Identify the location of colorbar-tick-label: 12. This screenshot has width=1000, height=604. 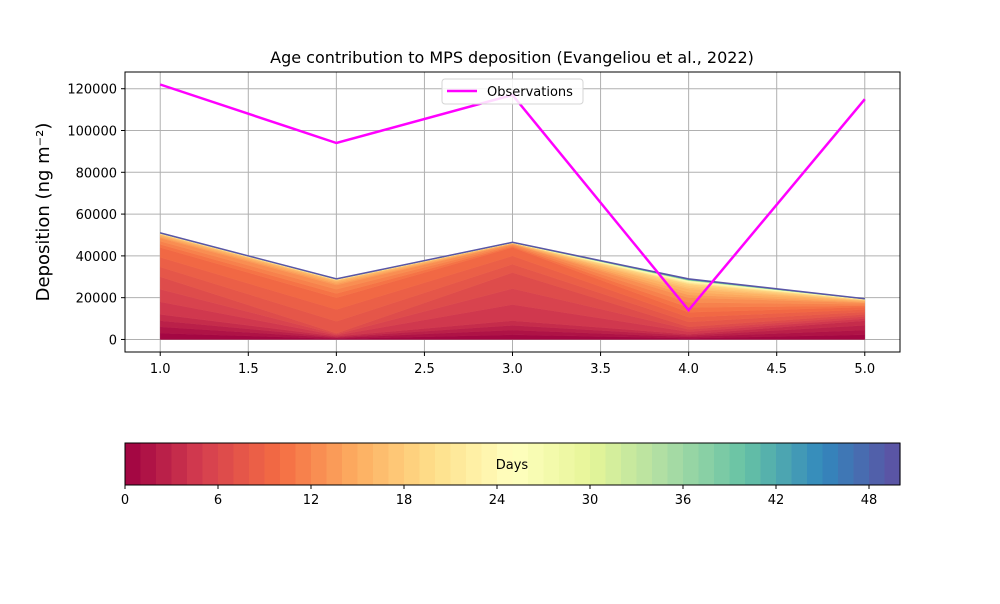
(311, 500).